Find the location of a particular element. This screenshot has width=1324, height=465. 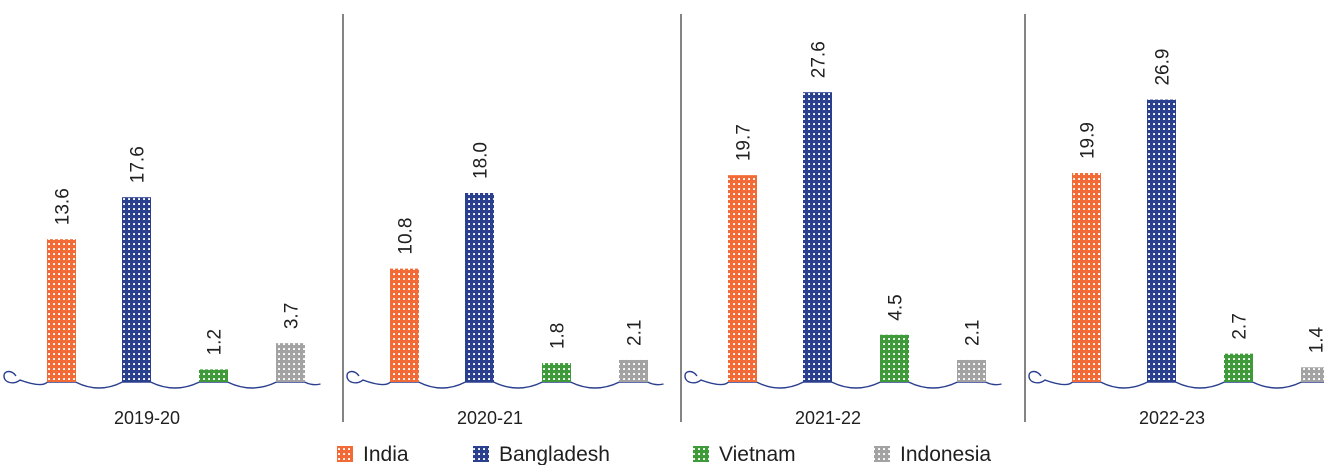

legend-swatch-indonesia is located at coordinates (882, 454).